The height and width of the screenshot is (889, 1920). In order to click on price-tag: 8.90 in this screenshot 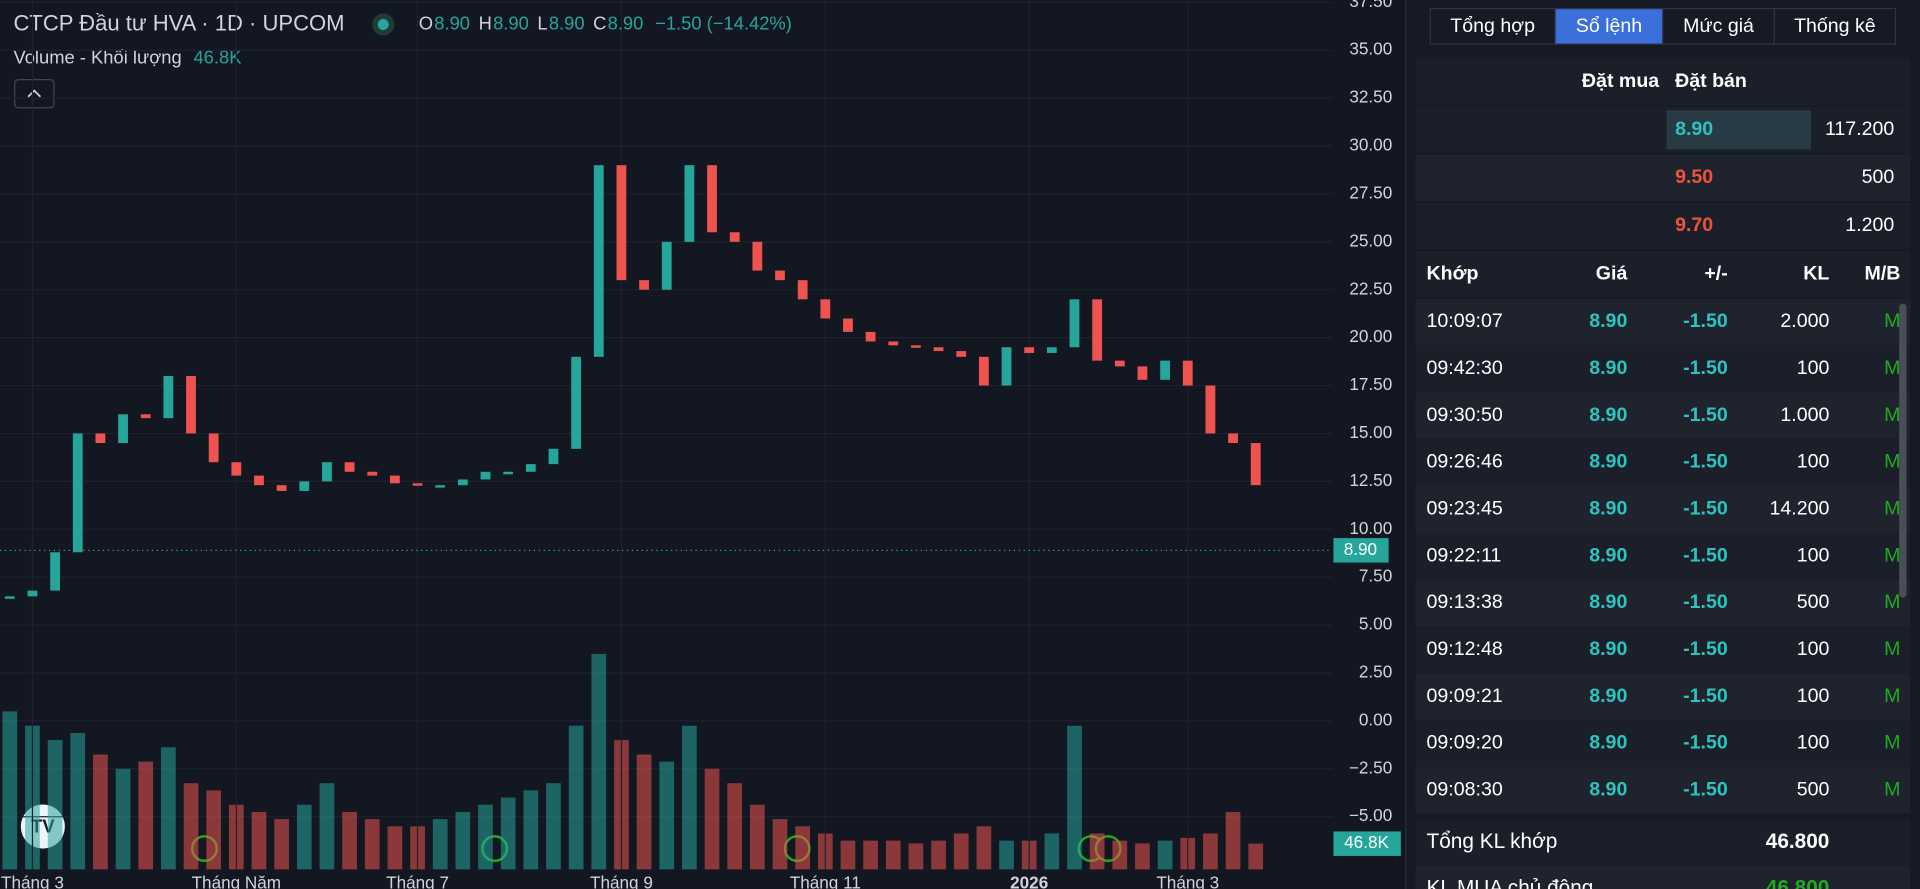, I will do `click(1360, 549)`.